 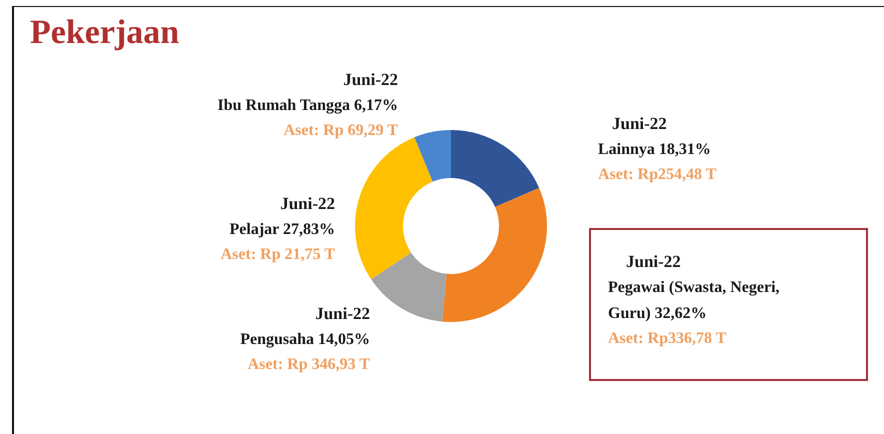 What do you see at coordinates (658, 175) in the screenshot?
I see `text: Aset: Rp254,48 T` at bounding box center [658, 175].